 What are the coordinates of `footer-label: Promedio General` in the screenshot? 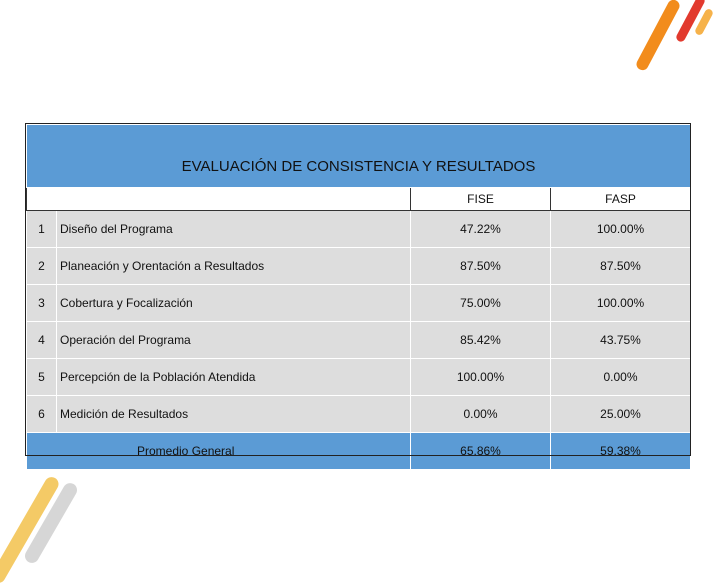 It's located at (218, 451).